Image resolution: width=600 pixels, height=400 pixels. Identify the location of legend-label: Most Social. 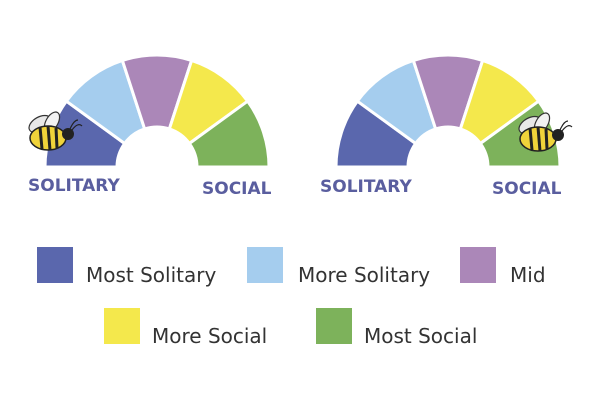
(420, 336).